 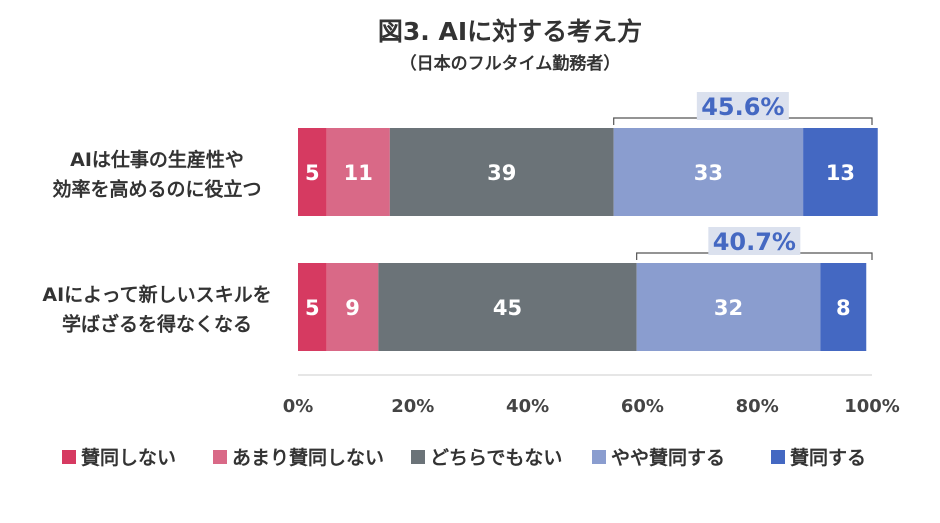 I want to click on legend: 賛同しない あまり賛同しない どちらでもない やや賛同する 賛同する, so click(x=464, y=458).